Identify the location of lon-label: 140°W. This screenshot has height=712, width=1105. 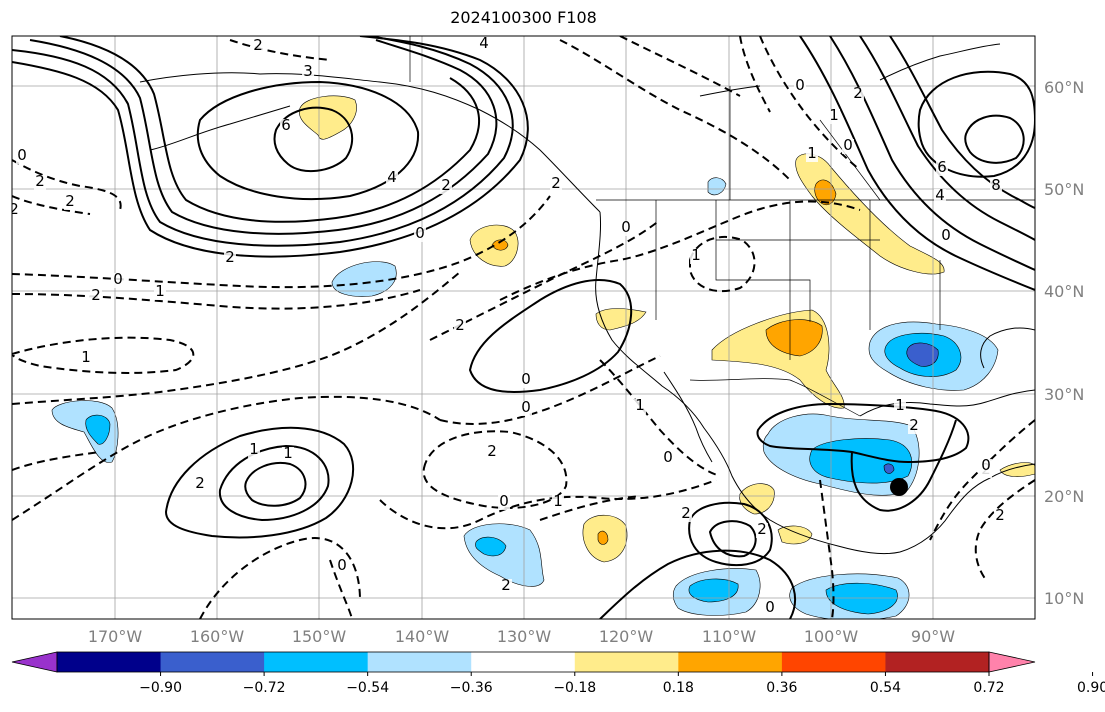
(422, 636).